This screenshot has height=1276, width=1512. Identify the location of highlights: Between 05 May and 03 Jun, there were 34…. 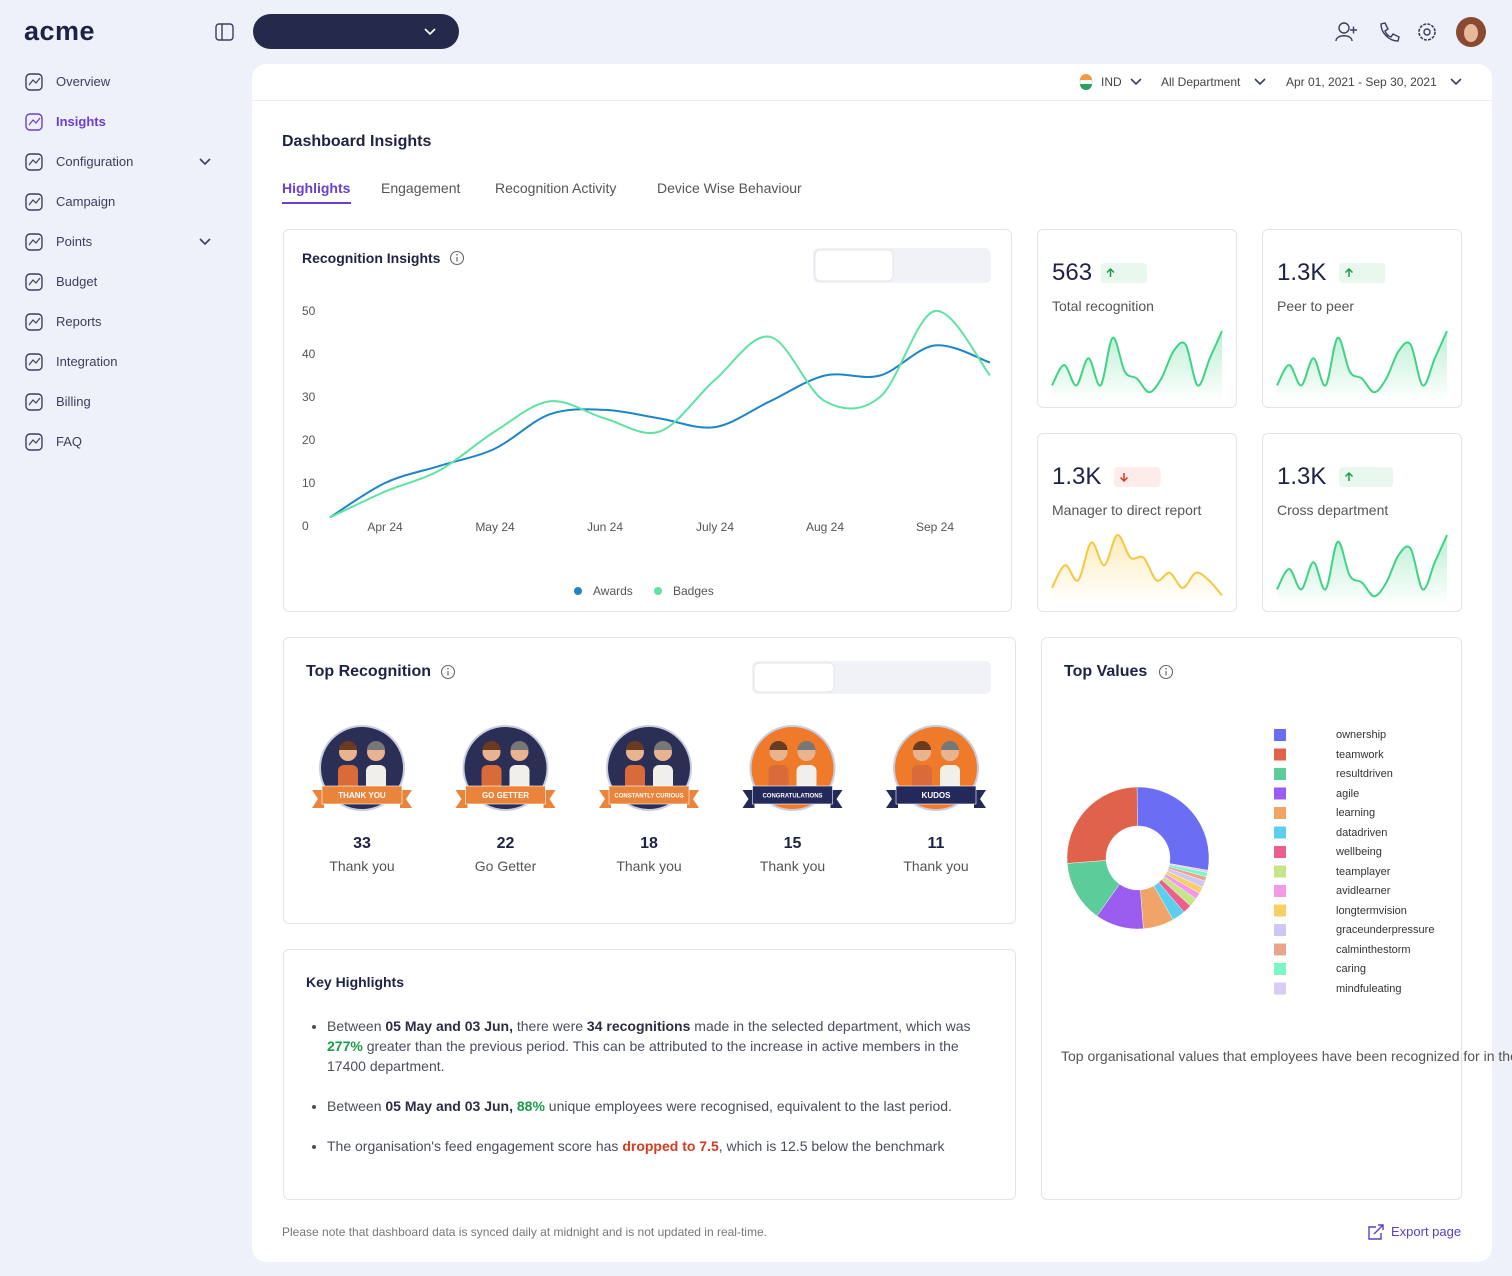
(644, 1096).